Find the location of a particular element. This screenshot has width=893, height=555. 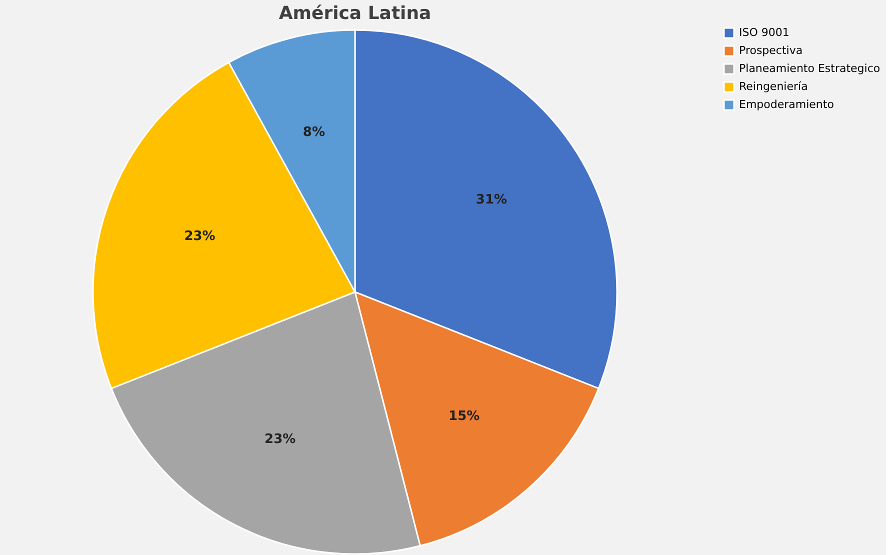

legend-label: Prospectiva is located at coordinates (771, 50).